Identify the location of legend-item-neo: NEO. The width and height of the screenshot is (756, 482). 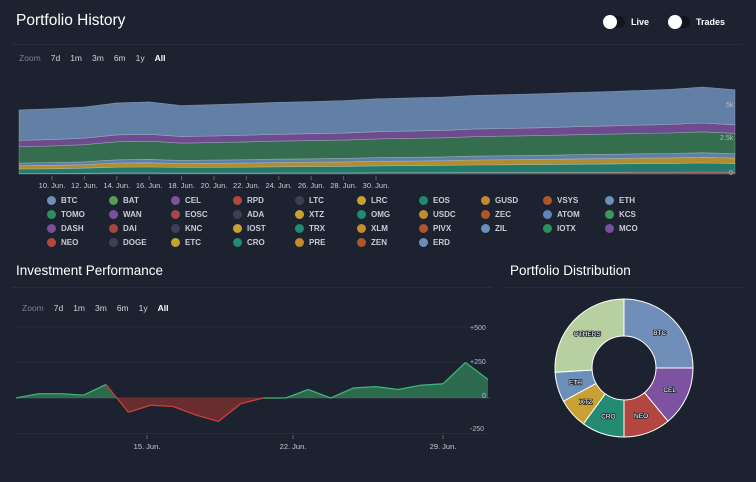
(78, 242).